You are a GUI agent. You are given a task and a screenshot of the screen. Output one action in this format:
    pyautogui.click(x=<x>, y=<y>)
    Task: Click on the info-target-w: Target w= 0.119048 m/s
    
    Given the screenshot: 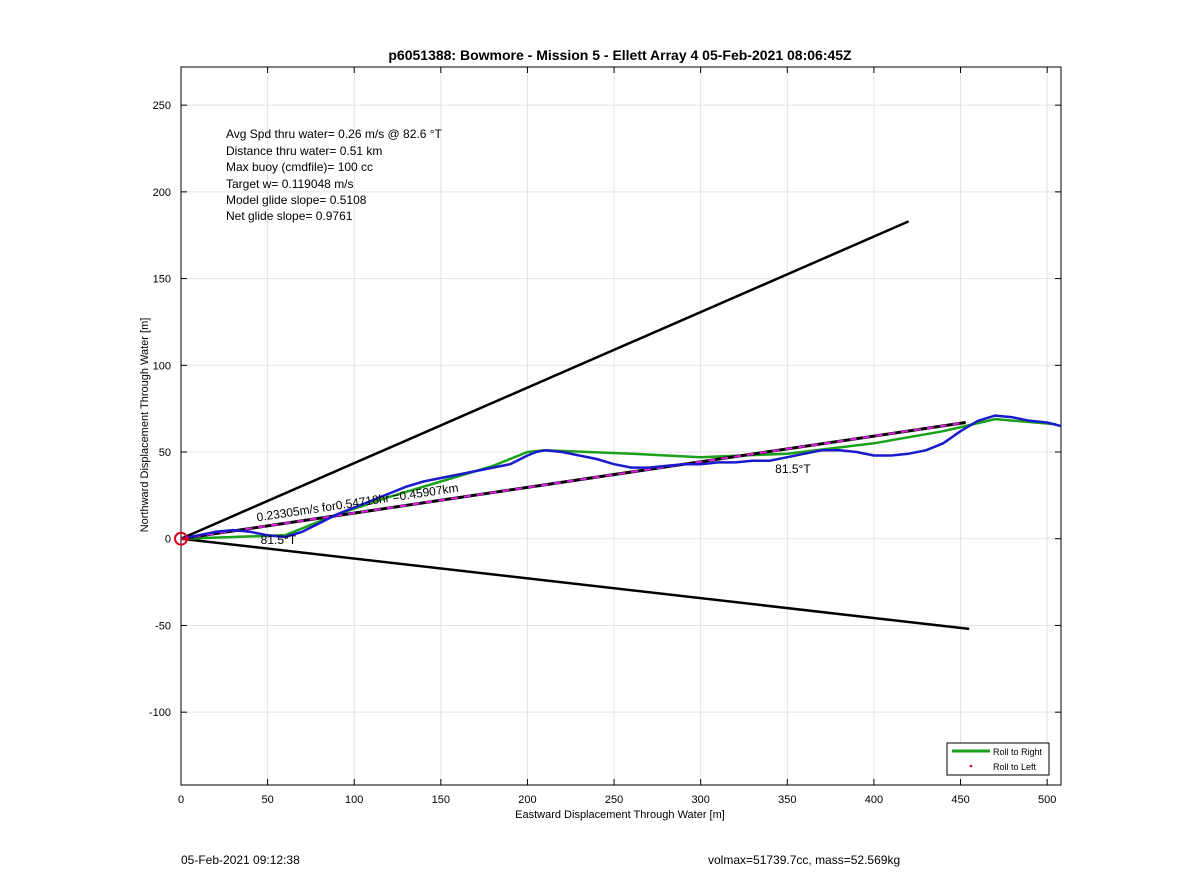 What is the action you would take?
    pyautogui.click(x=290, y=184)
    